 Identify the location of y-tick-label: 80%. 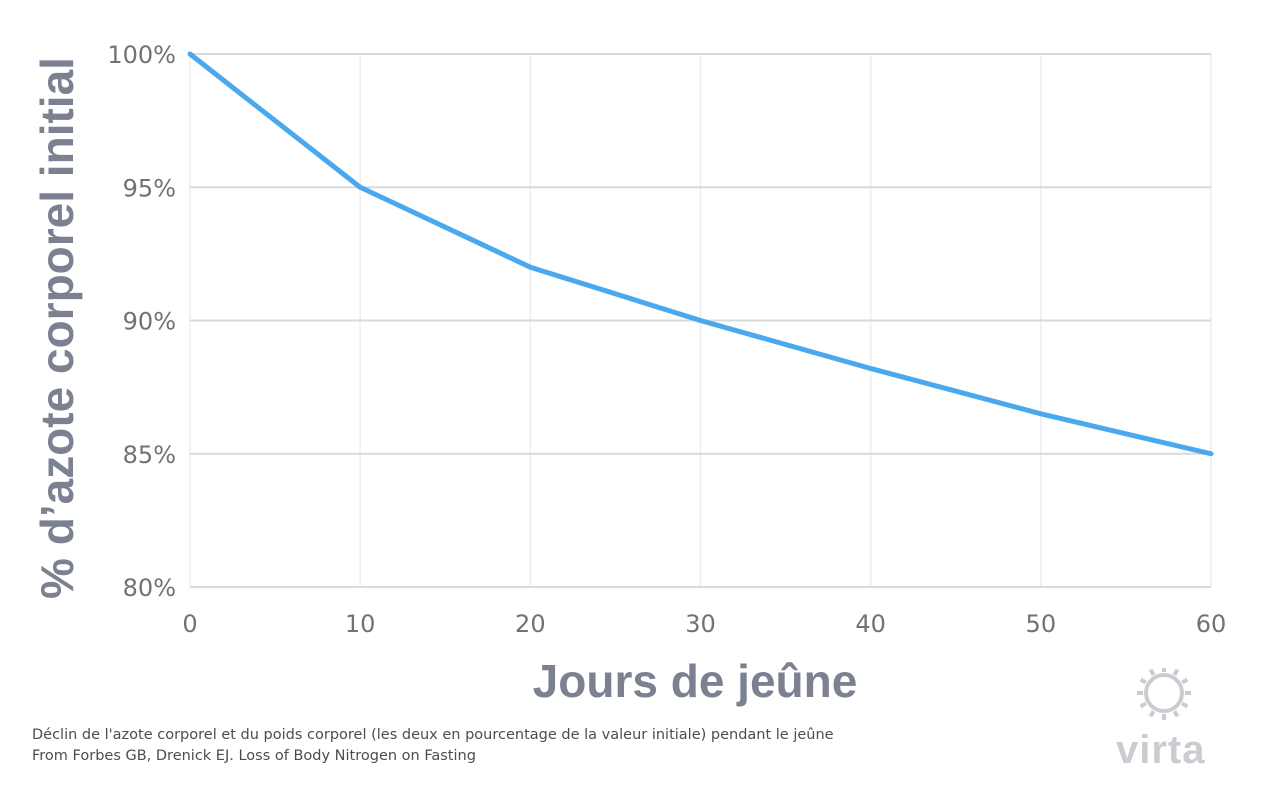
(149, 588).